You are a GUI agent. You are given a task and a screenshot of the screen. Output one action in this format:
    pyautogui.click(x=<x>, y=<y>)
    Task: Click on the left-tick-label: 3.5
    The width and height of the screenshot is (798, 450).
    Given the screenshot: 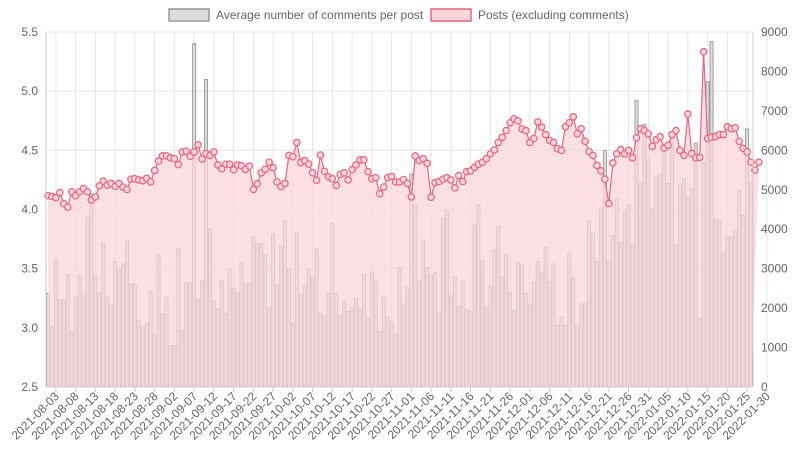 What is the action you would take?
    pyautogui.click(x=29, y=269)
    